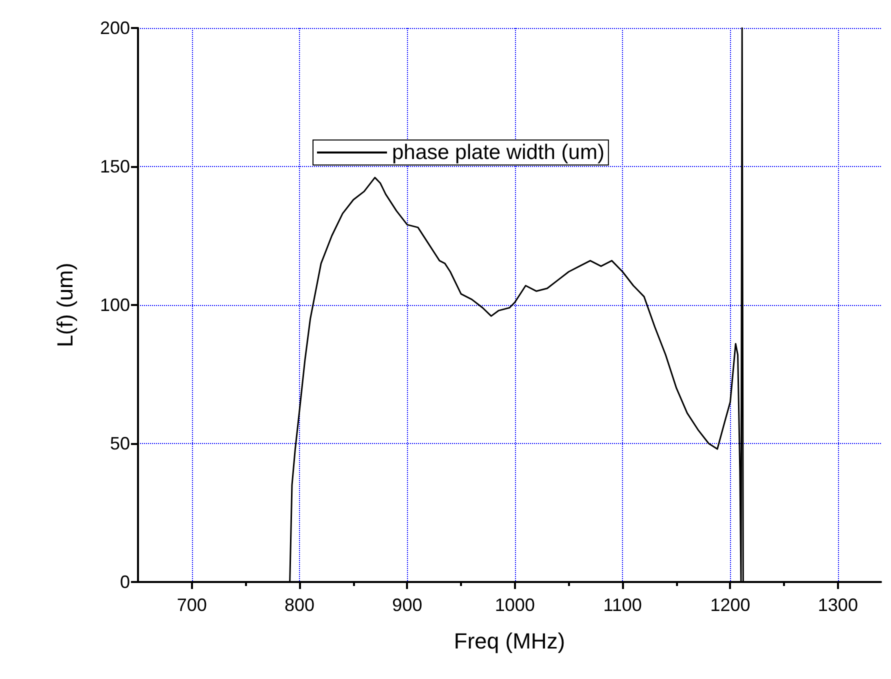 This screenshot has height=679, width=891. What do you see at coordinates (407, 605) in the screenshot?
I see `x-tick-label: 900` at bounding box center [407, 605].